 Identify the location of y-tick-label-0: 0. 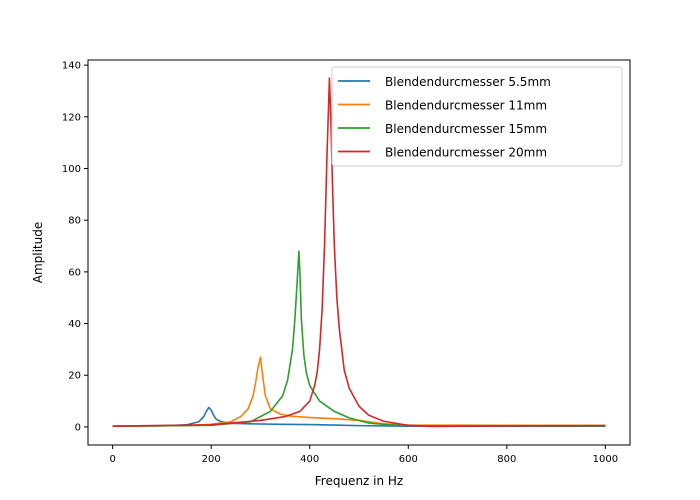
(78, 427).